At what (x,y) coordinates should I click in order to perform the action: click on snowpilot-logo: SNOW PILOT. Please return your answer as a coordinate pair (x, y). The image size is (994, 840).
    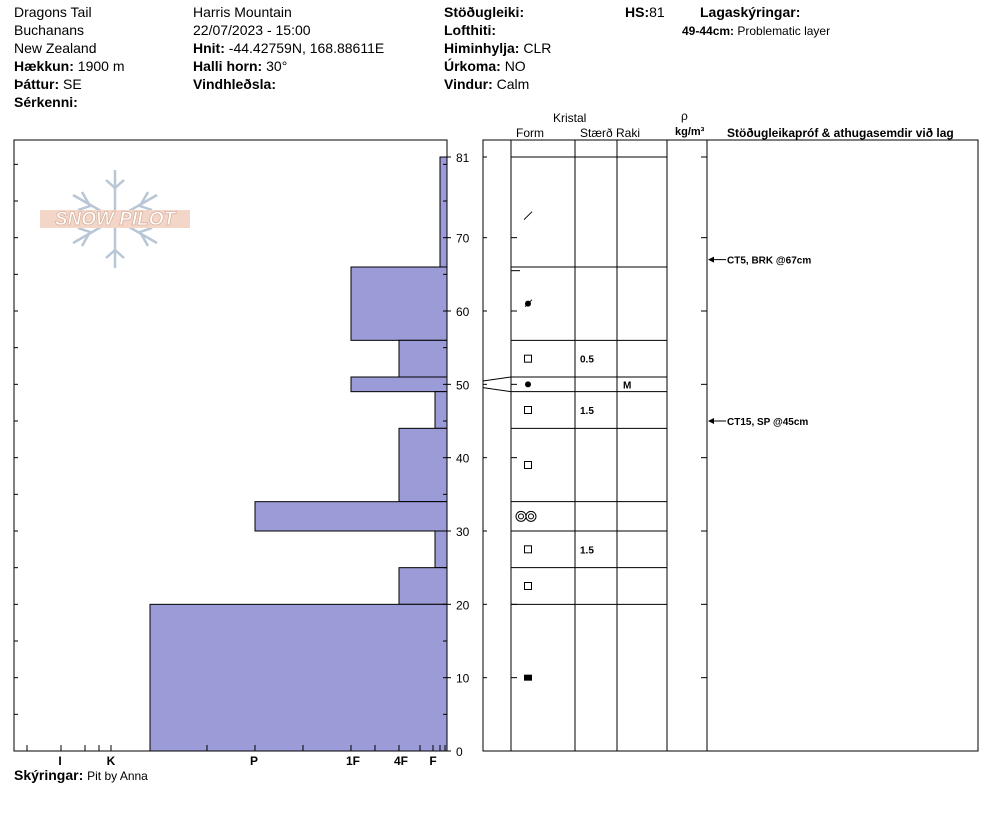
    Looking at the image, I should click on (115, 219).